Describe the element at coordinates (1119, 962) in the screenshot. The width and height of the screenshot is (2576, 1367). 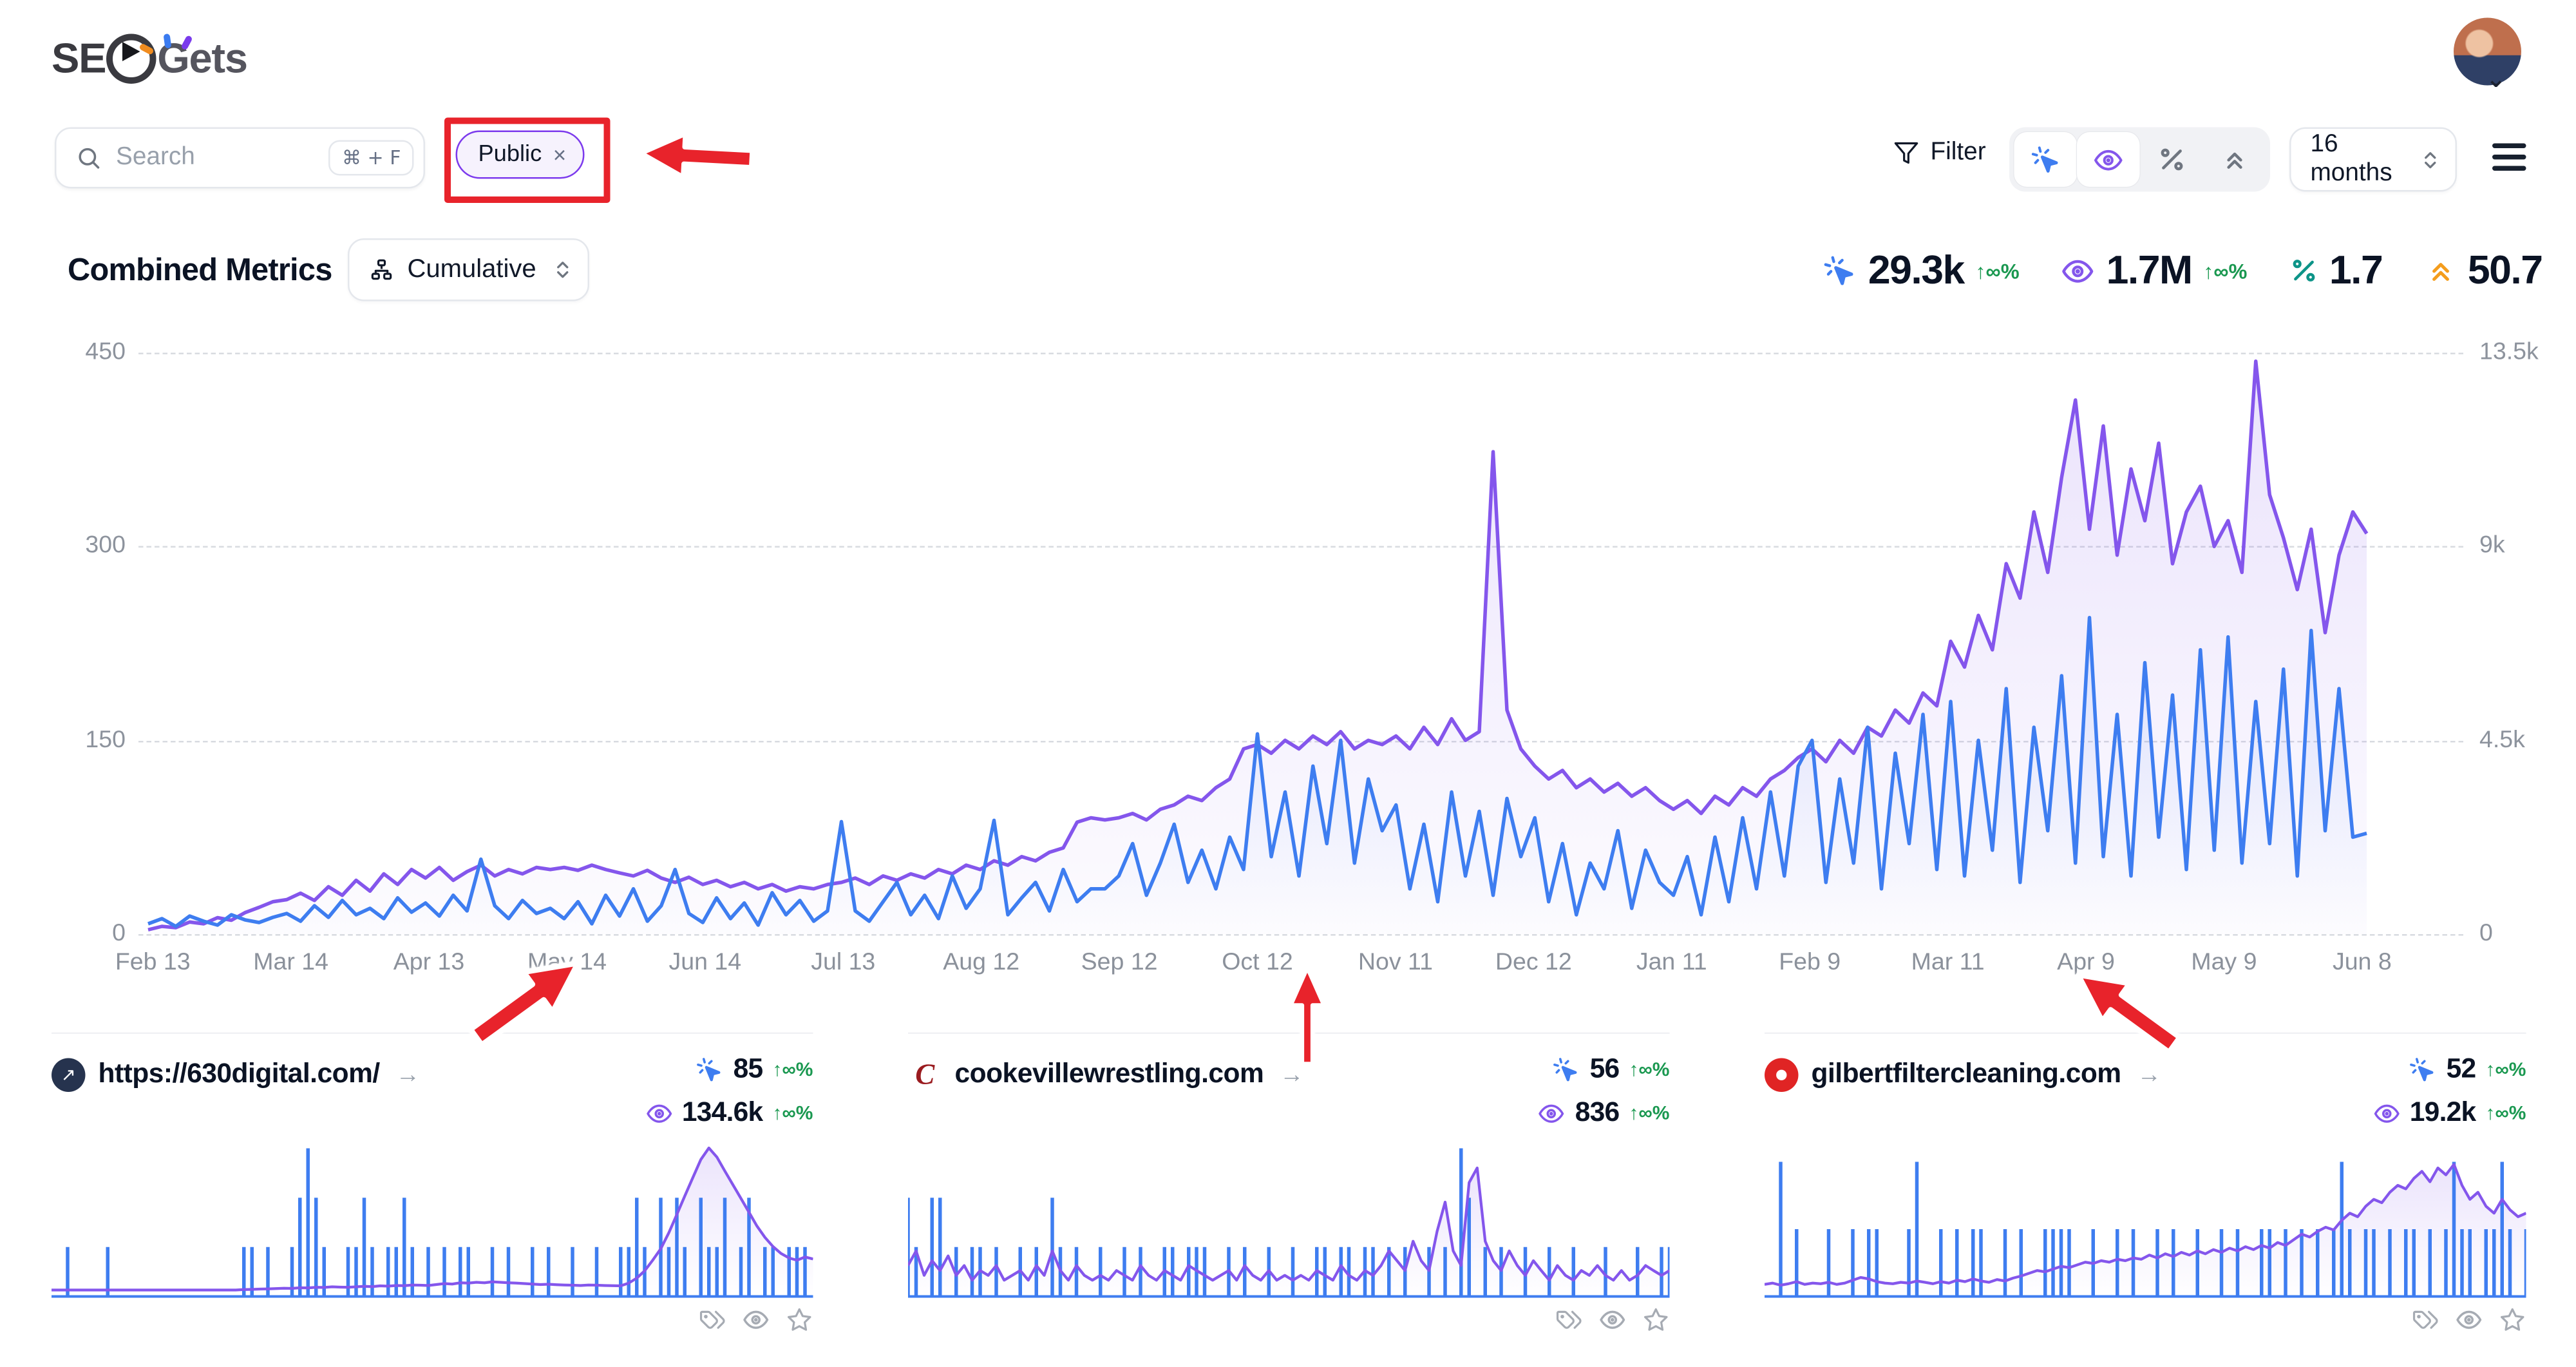
I see `x-tick-label: Sep 12` at that location.